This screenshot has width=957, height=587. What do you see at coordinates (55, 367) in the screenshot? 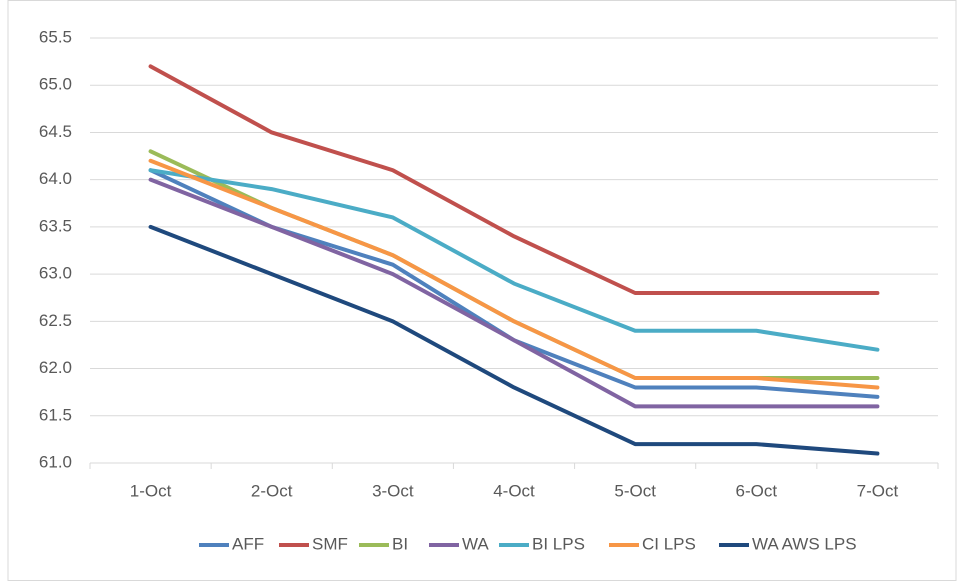
I see `y-tick-label: 62.0` at bounding box center [55, 367].